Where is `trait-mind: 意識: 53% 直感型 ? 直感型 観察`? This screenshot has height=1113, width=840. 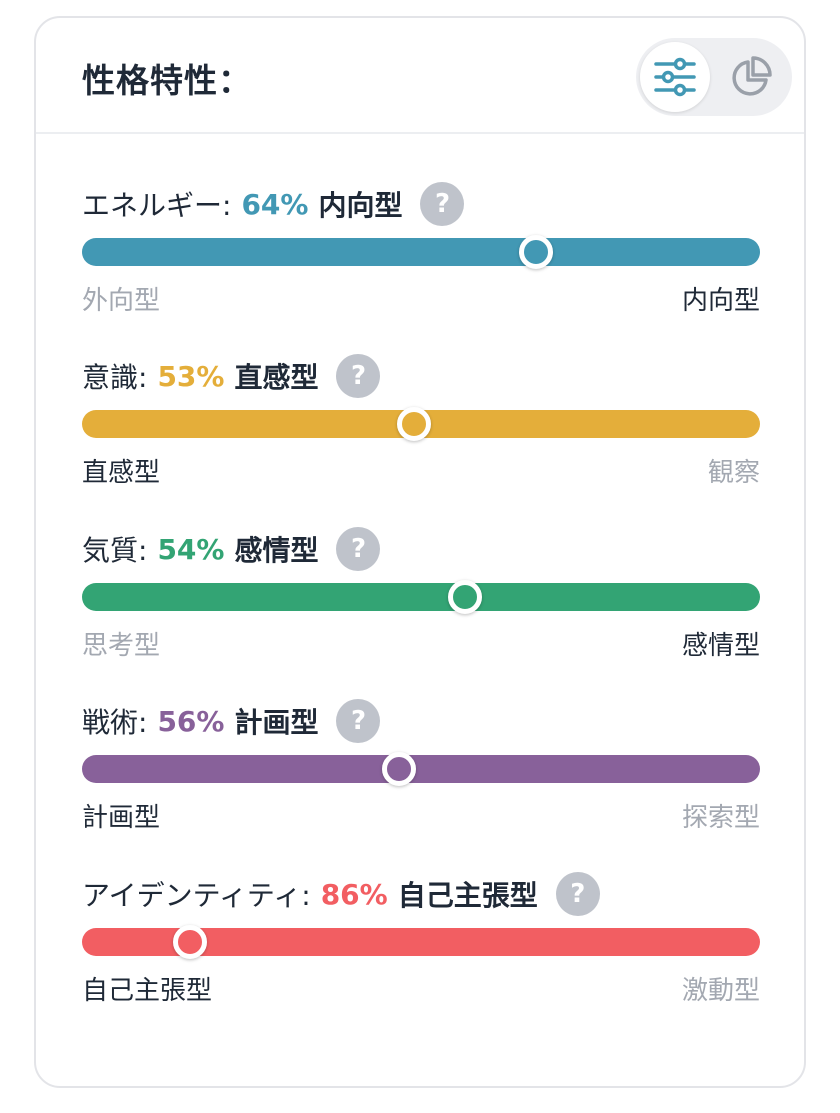 trait-mind: 意識: 53% 直感型 ? 直感型 観察 is located at coordinates (421, 429).